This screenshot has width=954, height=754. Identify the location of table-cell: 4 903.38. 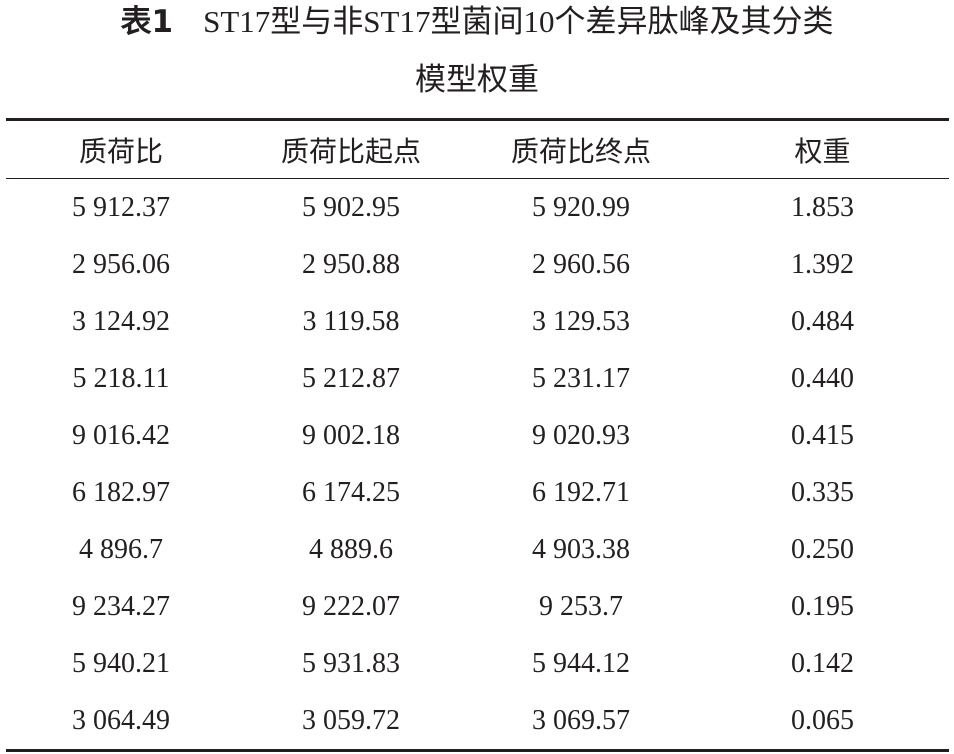
(581, 549).